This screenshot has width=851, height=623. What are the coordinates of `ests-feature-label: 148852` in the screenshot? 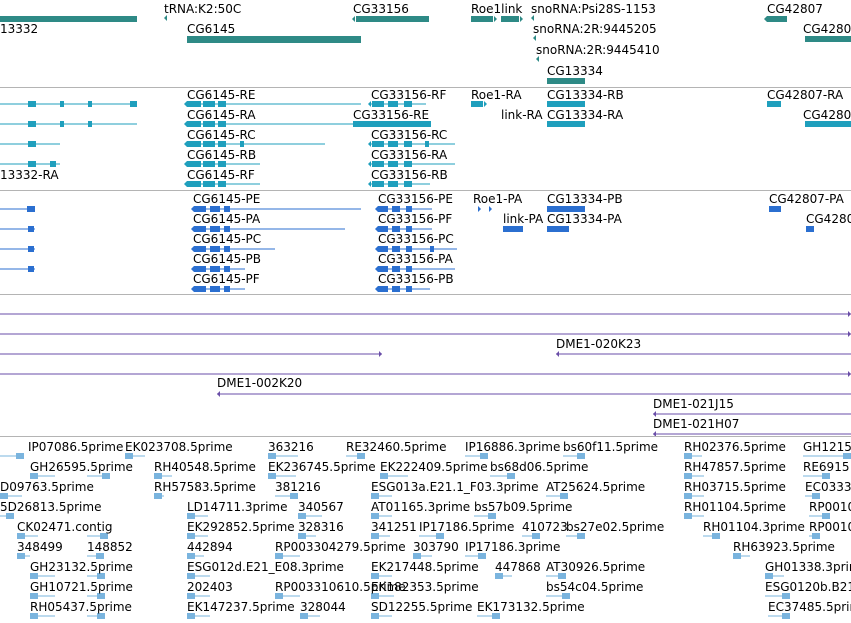 It's located at (110, 547).